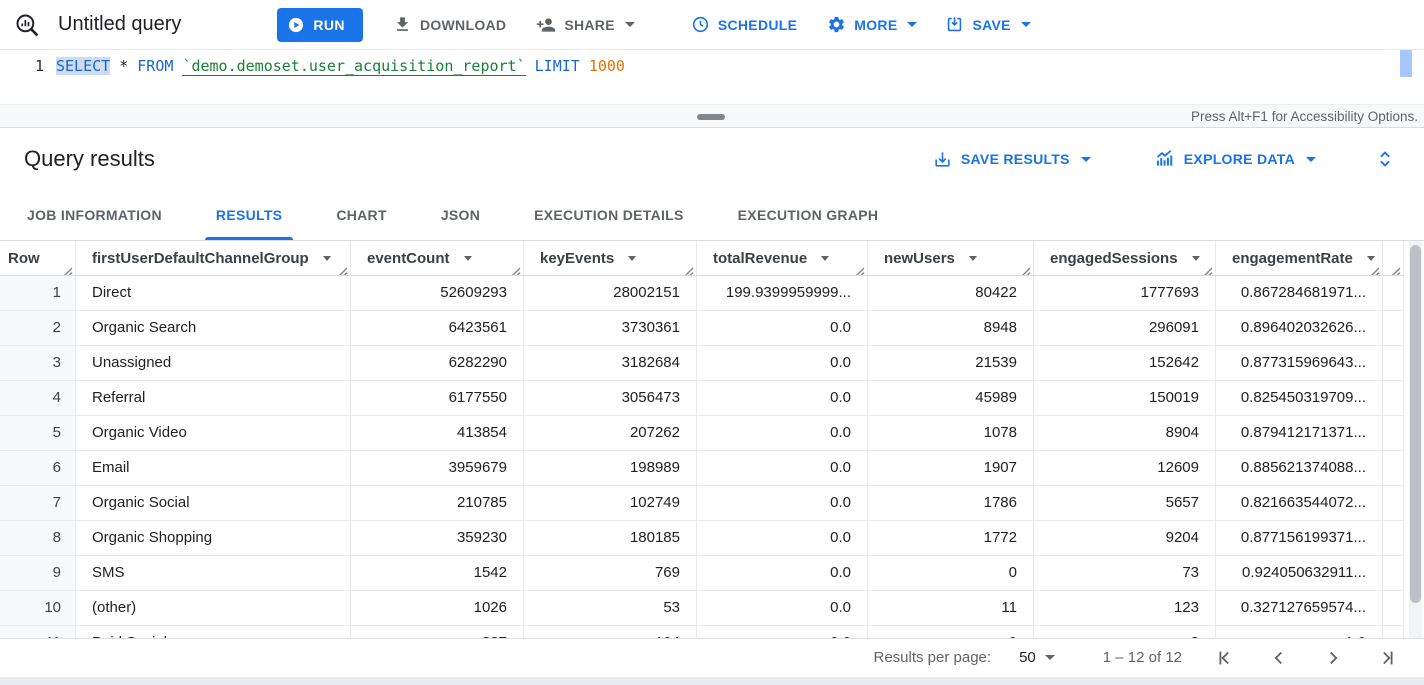  I want to click on save-results-icon, so click(942, 159).